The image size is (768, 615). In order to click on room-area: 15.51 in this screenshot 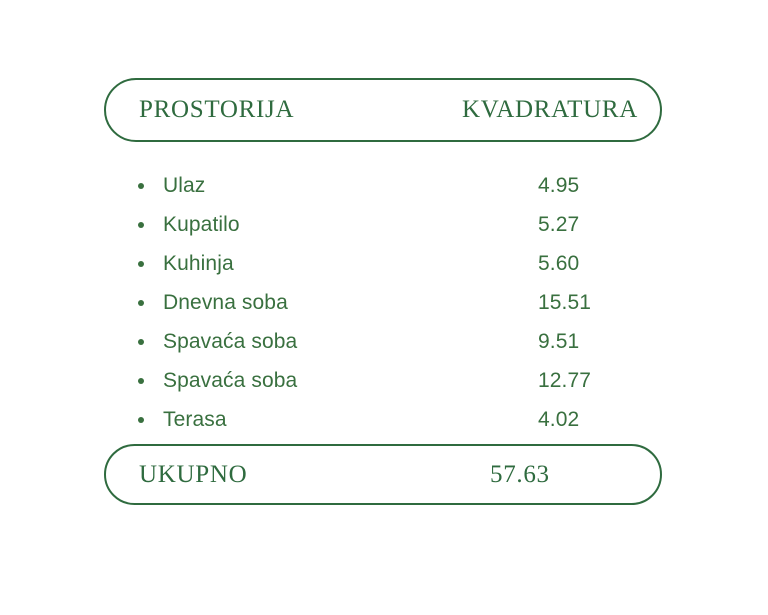, I will do `click(565, 302)`.